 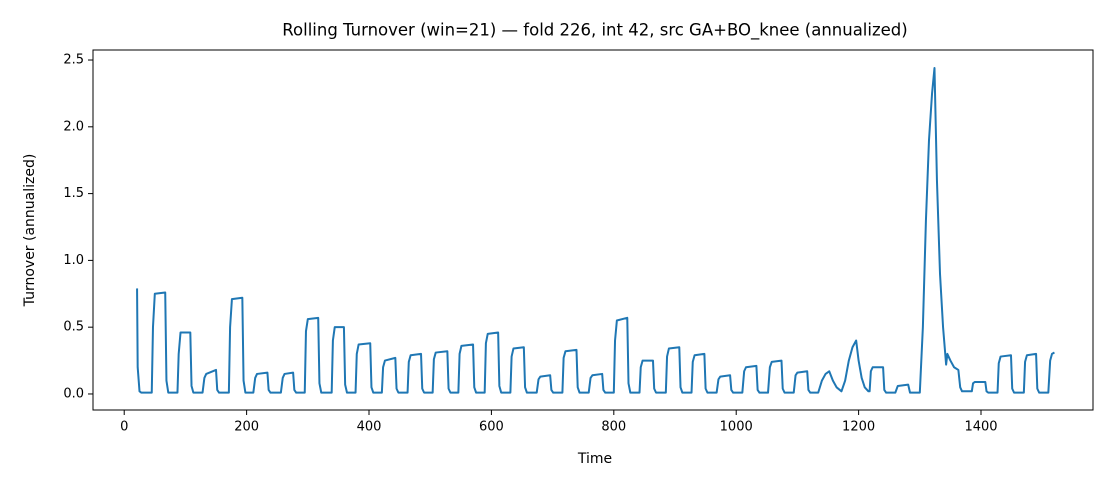 I want to click on y-axis-label: Turnover (annualized), so click(x=30, y=231).